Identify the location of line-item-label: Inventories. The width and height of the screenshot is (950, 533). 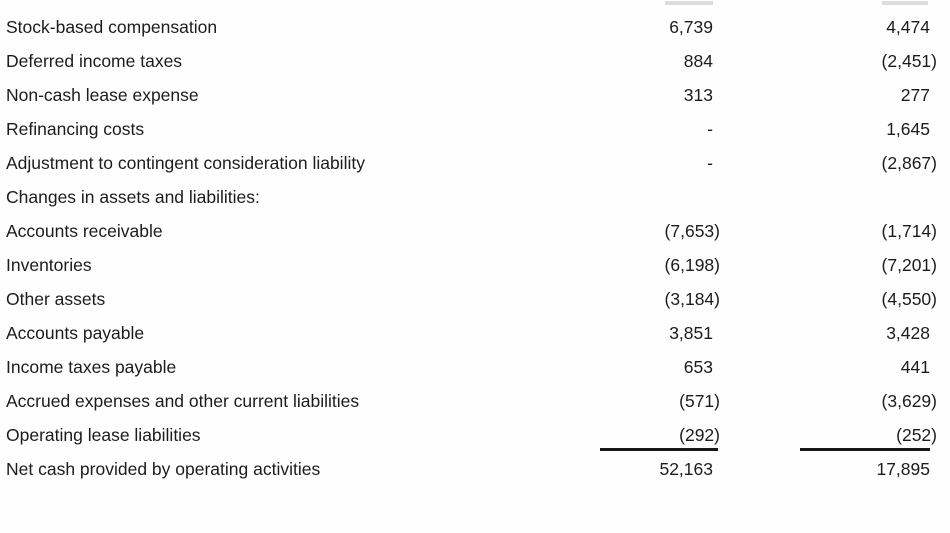
(49, 265).